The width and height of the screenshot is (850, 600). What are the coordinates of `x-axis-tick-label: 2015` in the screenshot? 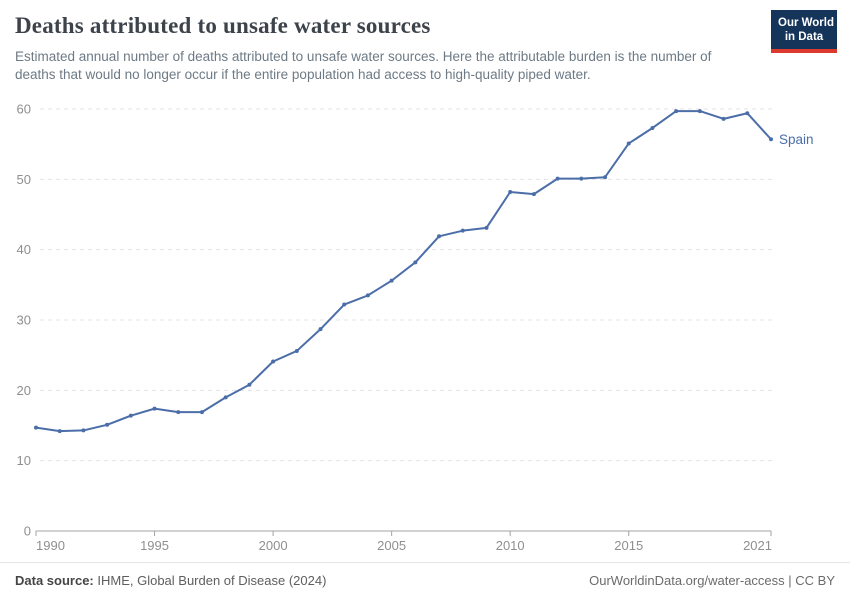 It's located at (628, 545).